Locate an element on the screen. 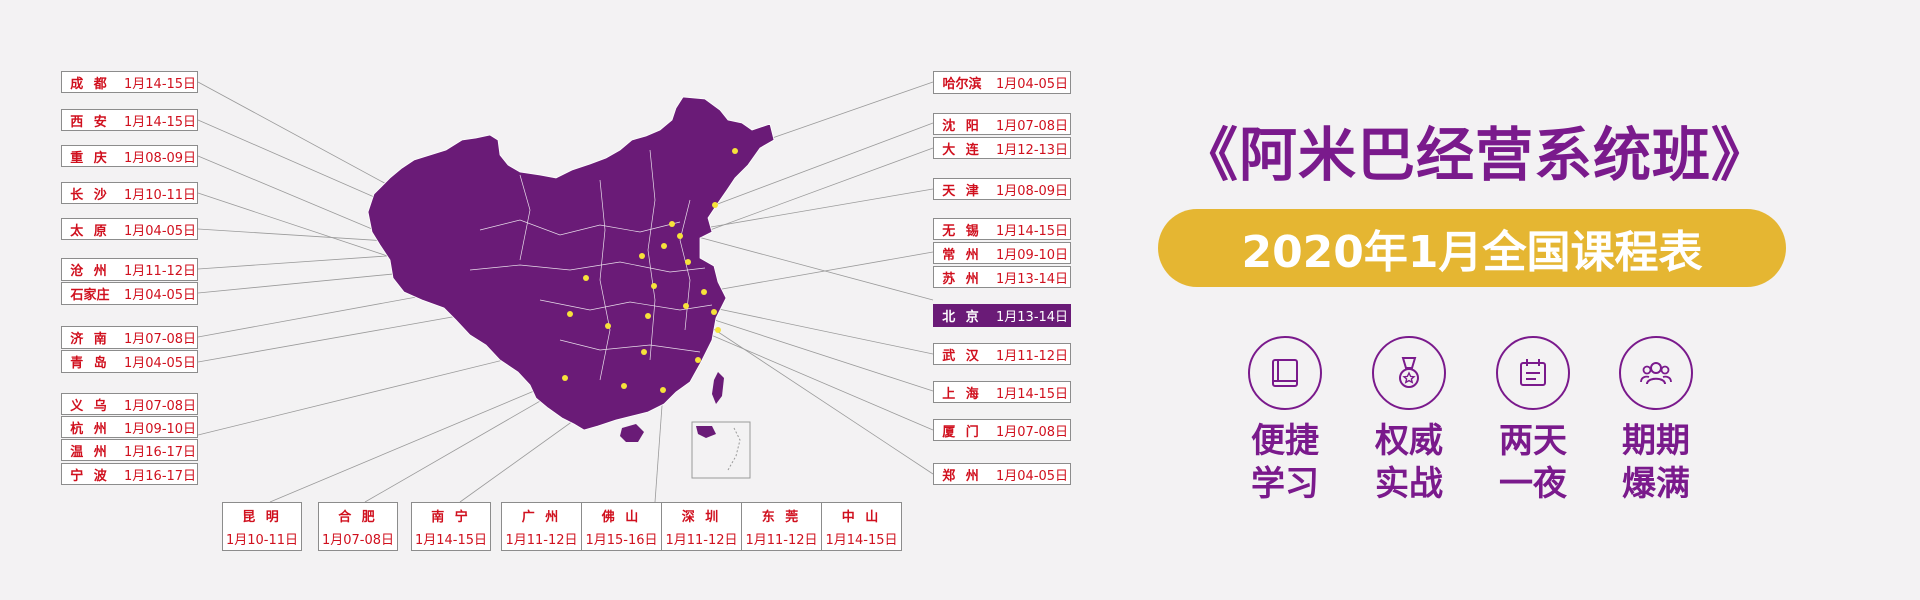  city-name: 上 海 is located at coordinates (962, 394).